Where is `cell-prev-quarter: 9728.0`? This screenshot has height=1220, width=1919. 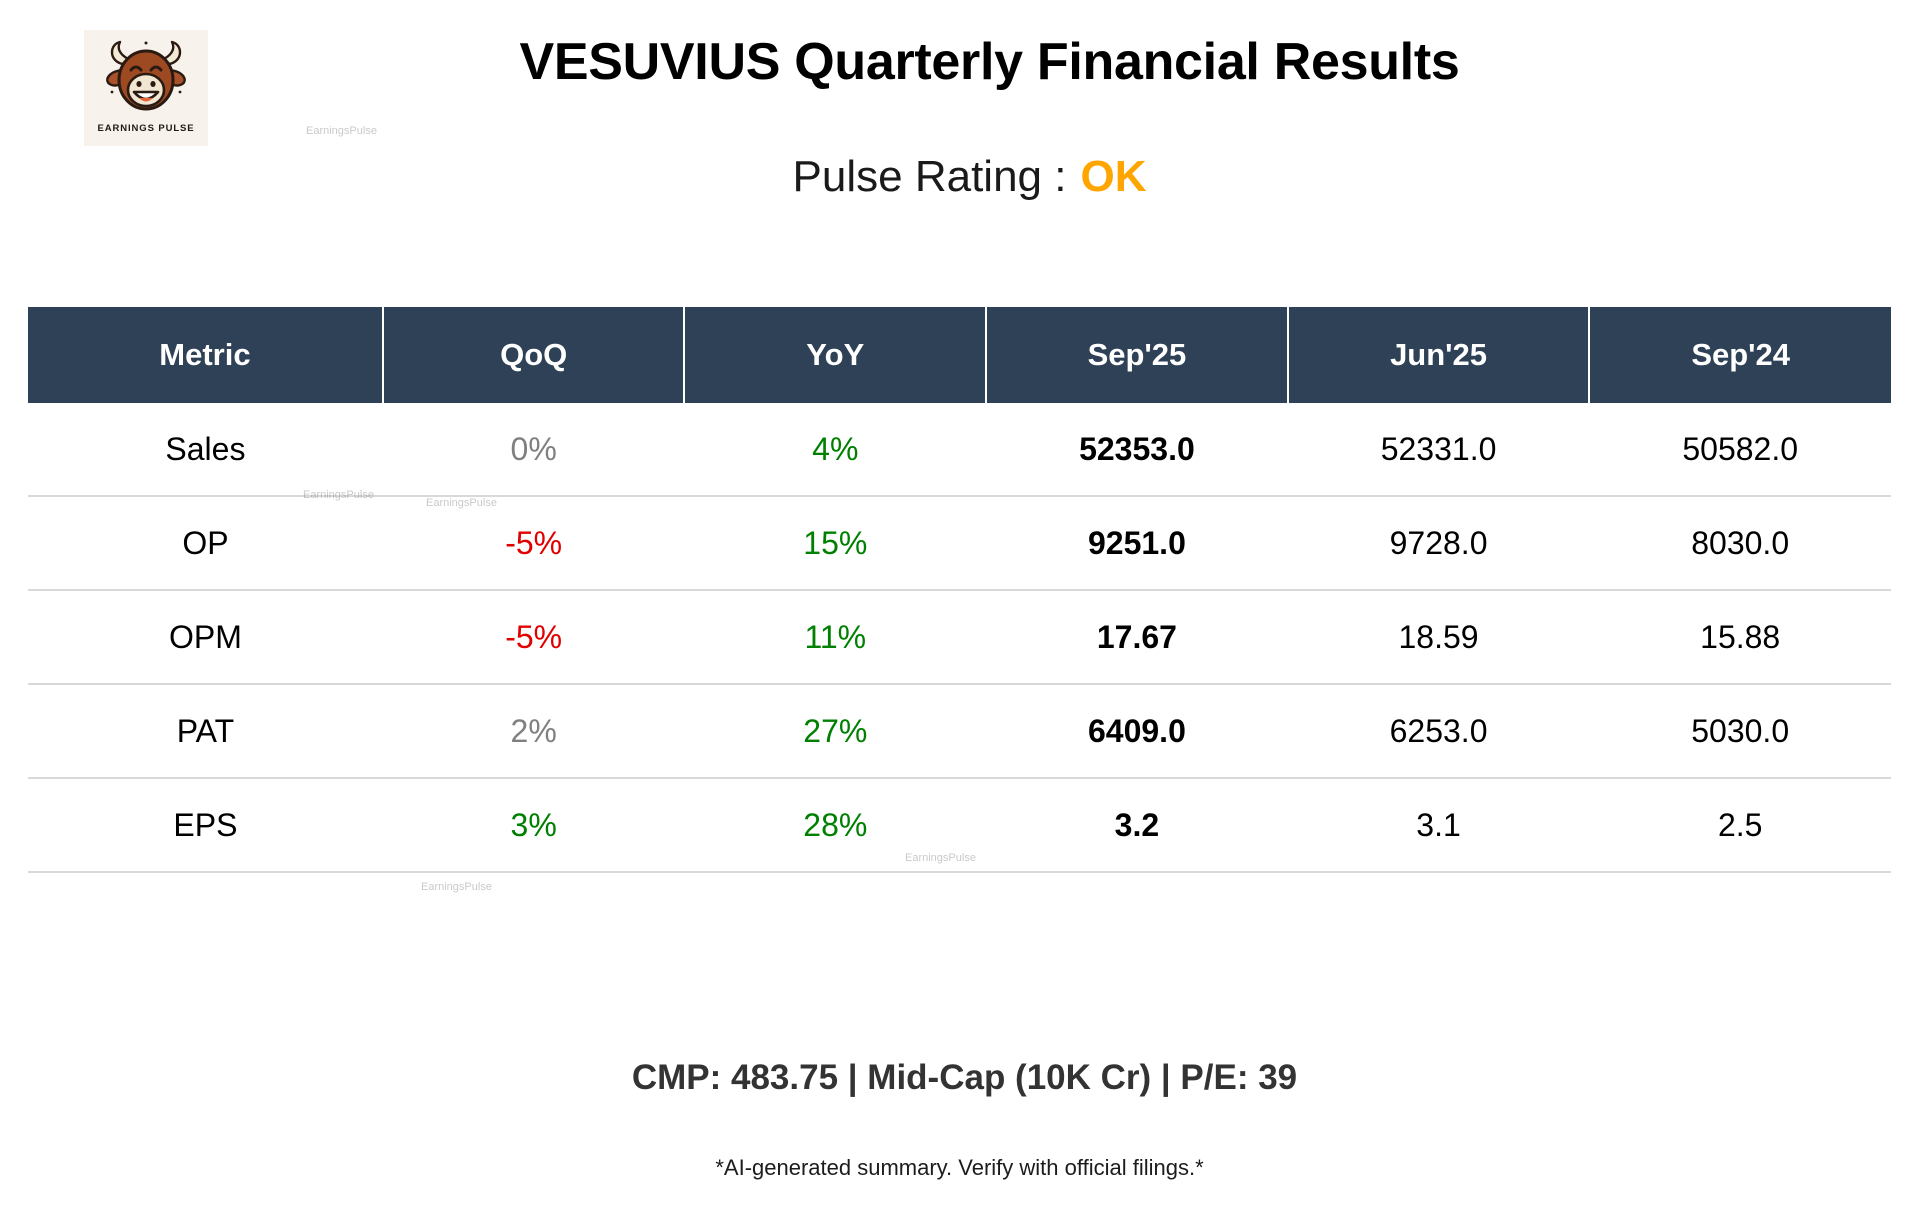 cell-prev-quarter: 9728.0 is located at coordinates (1438, 543).